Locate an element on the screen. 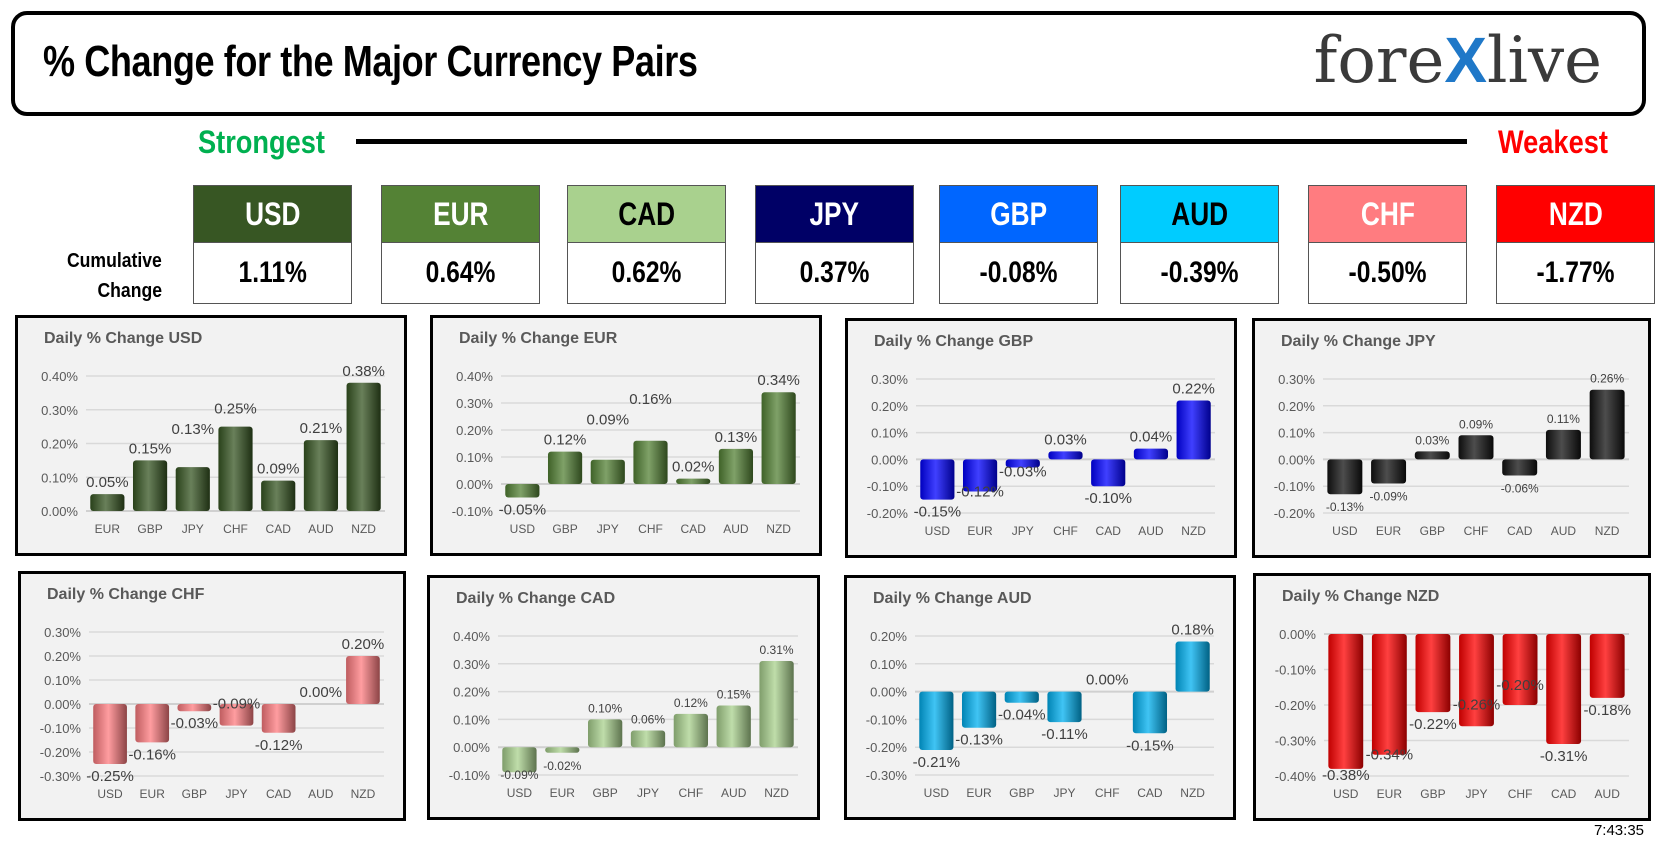 Image resolution: width=1662 pixels, height=845 pixels. data-label: 0.04% is located at coordinates (1151, 437).